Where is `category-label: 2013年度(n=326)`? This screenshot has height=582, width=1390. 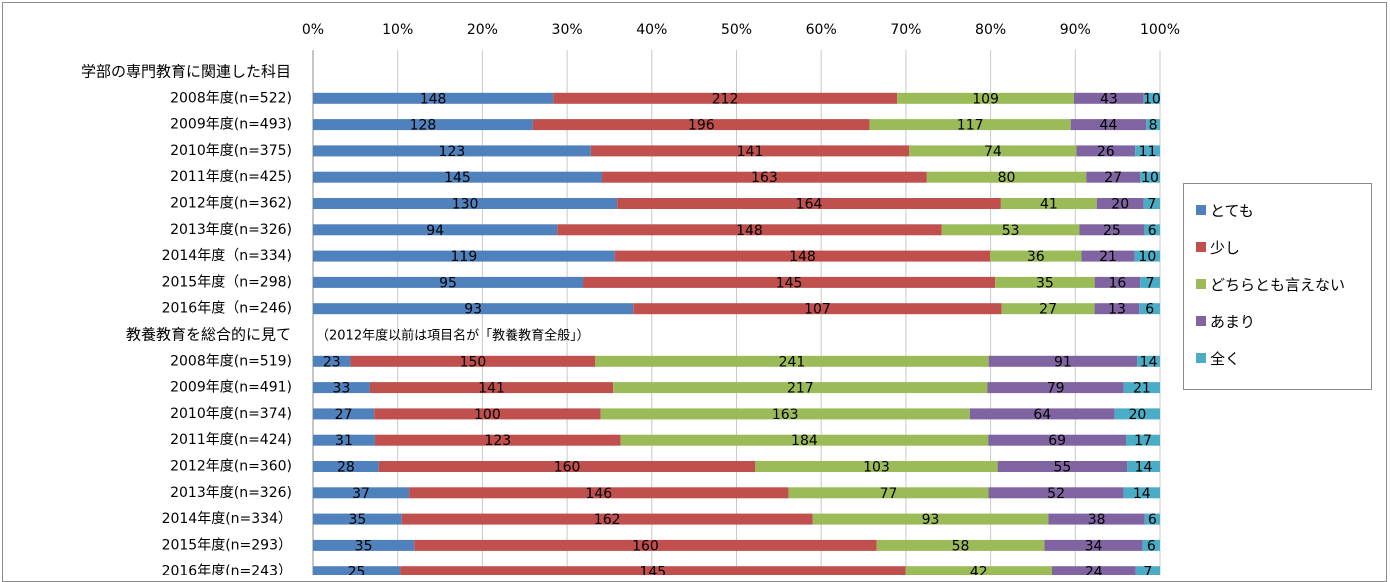 category-label: 2013年度(n=326) is located at coordinates (231, 230).